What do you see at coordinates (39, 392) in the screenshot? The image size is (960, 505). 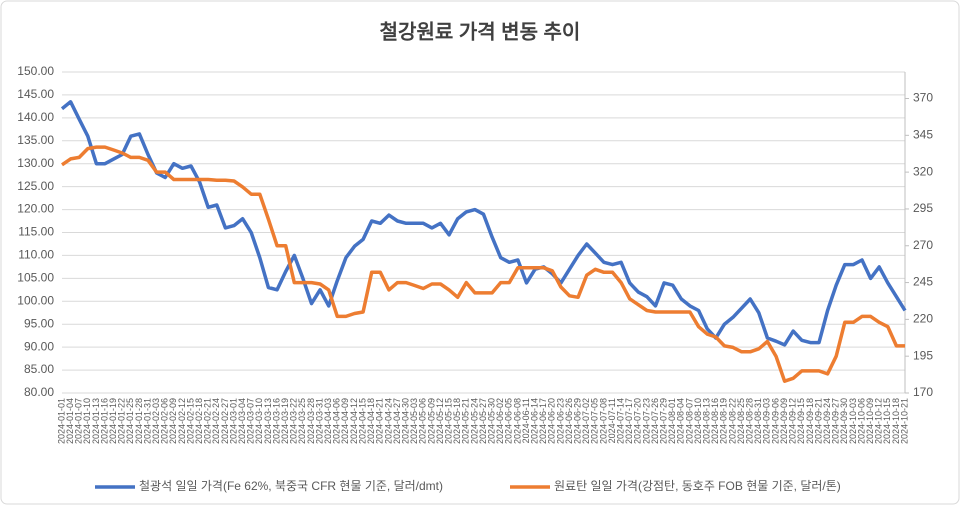 I see `y-tick-label: 80.00` at bounding box center [39, 392].